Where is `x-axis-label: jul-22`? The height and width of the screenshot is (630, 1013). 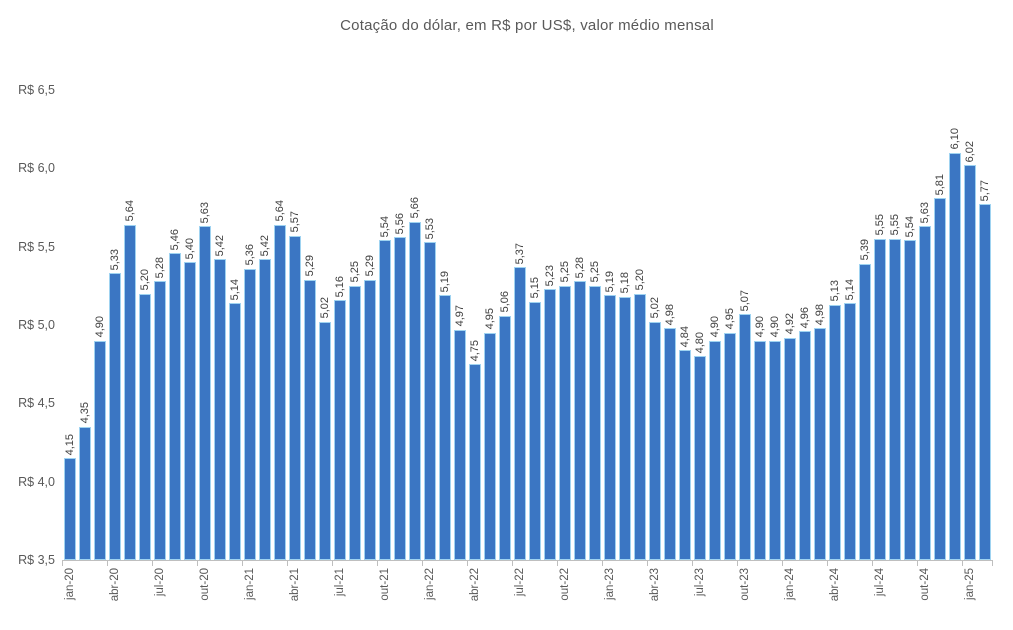 x-axis-label: jul-22 is located at coordinates (519, 582).